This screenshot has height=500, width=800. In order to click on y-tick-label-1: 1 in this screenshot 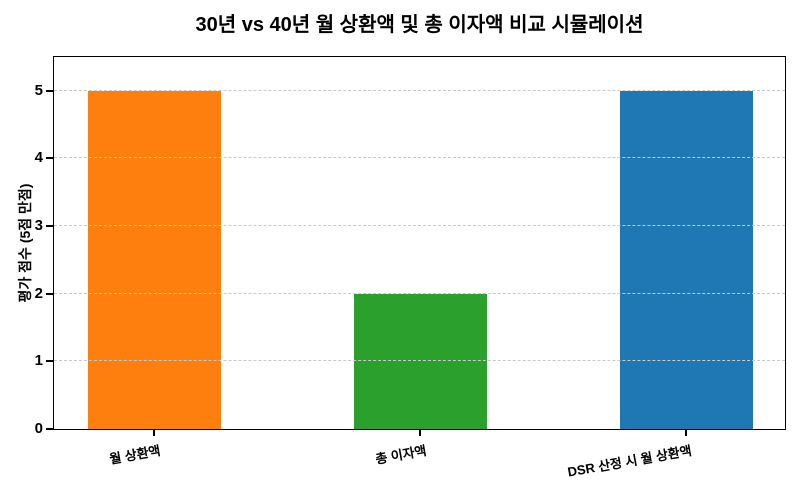, I will do `click(38, 360)`.